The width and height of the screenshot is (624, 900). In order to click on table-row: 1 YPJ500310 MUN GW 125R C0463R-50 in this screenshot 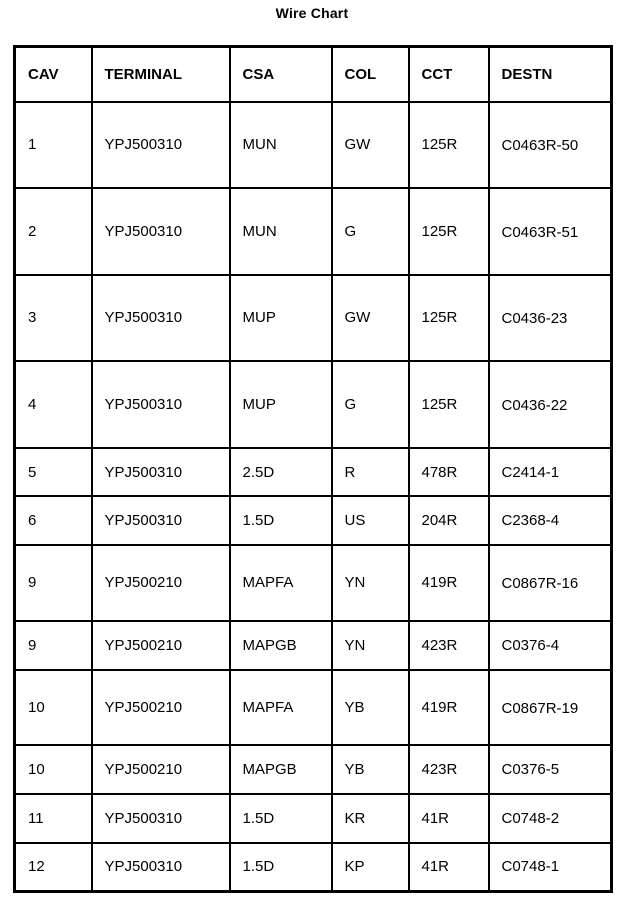, I will do `click(313, 145)`.